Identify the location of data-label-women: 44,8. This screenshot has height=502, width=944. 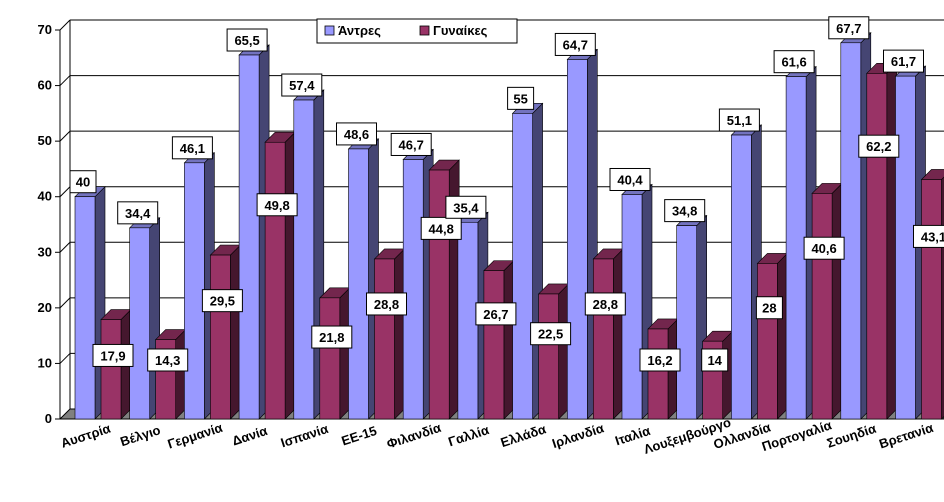
(441, 228).